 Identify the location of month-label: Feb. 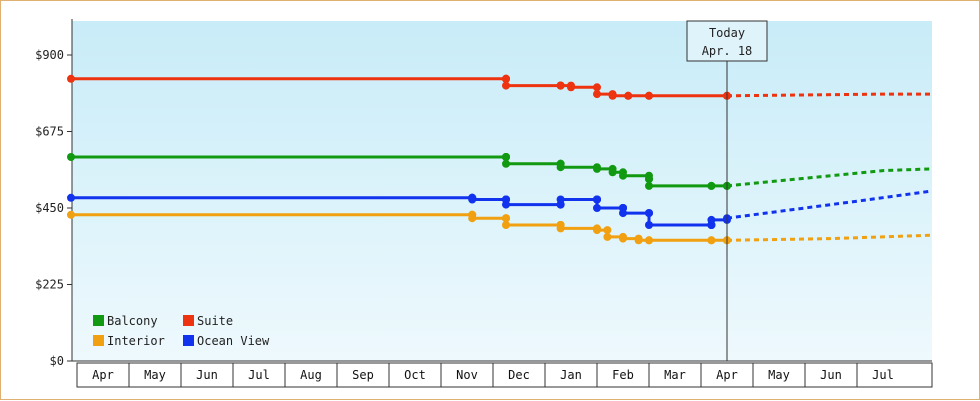
(623, 375).